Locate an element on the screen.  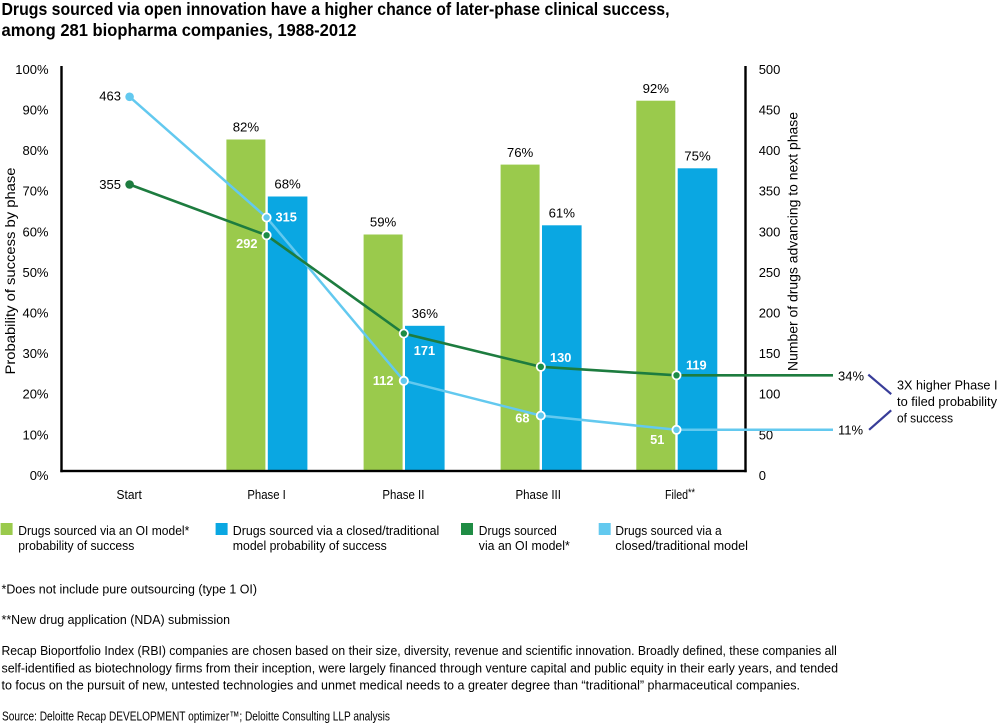
svg-text: 51 is located at coordinates (657, 439).